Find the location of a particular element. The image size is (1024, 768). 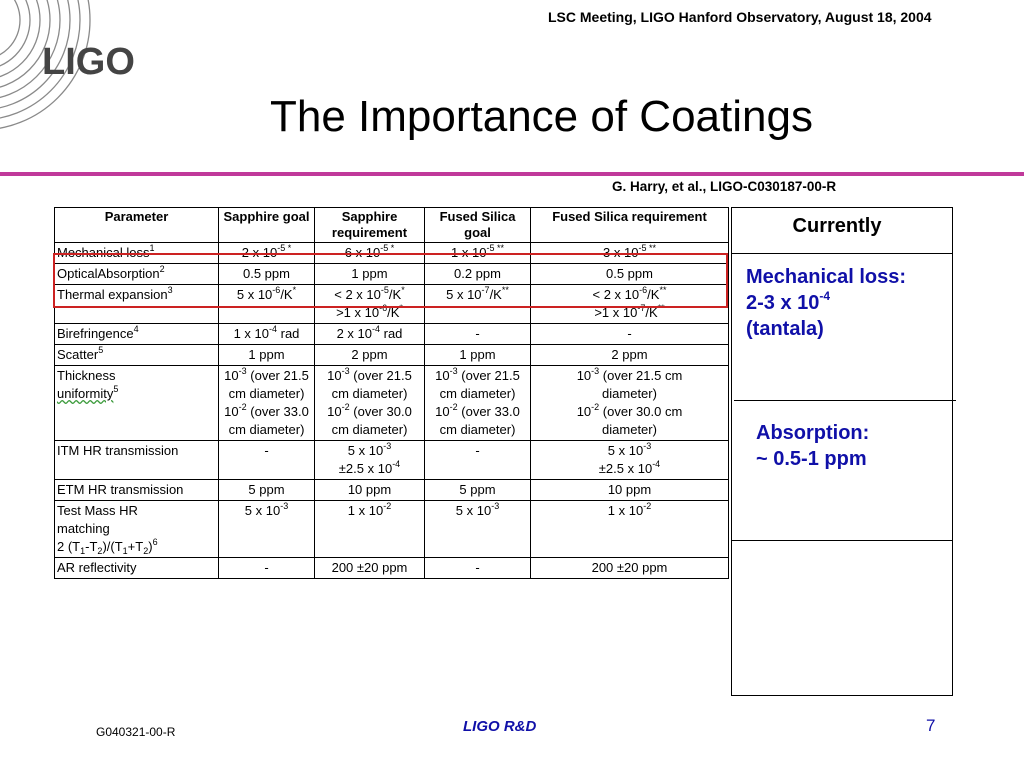

table-cell: < 2 x 10-5/K* >1 x 10-6/K* is located at coordinates (369, 304).